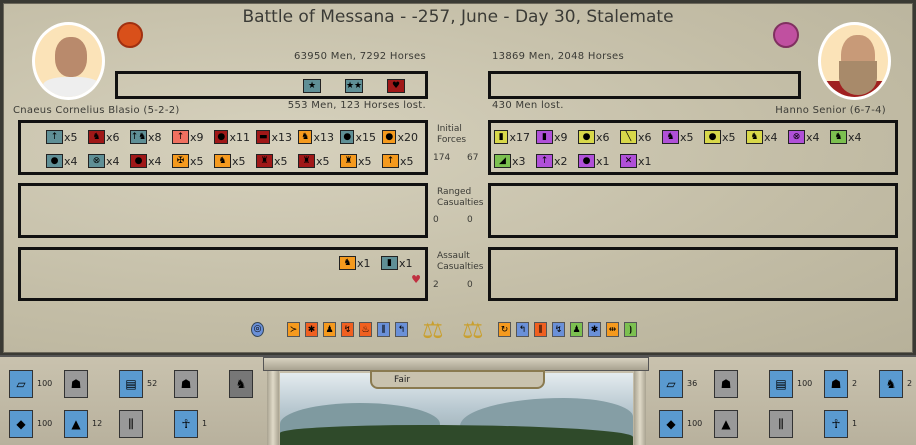 This screenshot has height=445, width=916. Describe the element at coordinates (452, 134) in the screenshot. I see `initial-forces-label: Initial Forces` at that location.